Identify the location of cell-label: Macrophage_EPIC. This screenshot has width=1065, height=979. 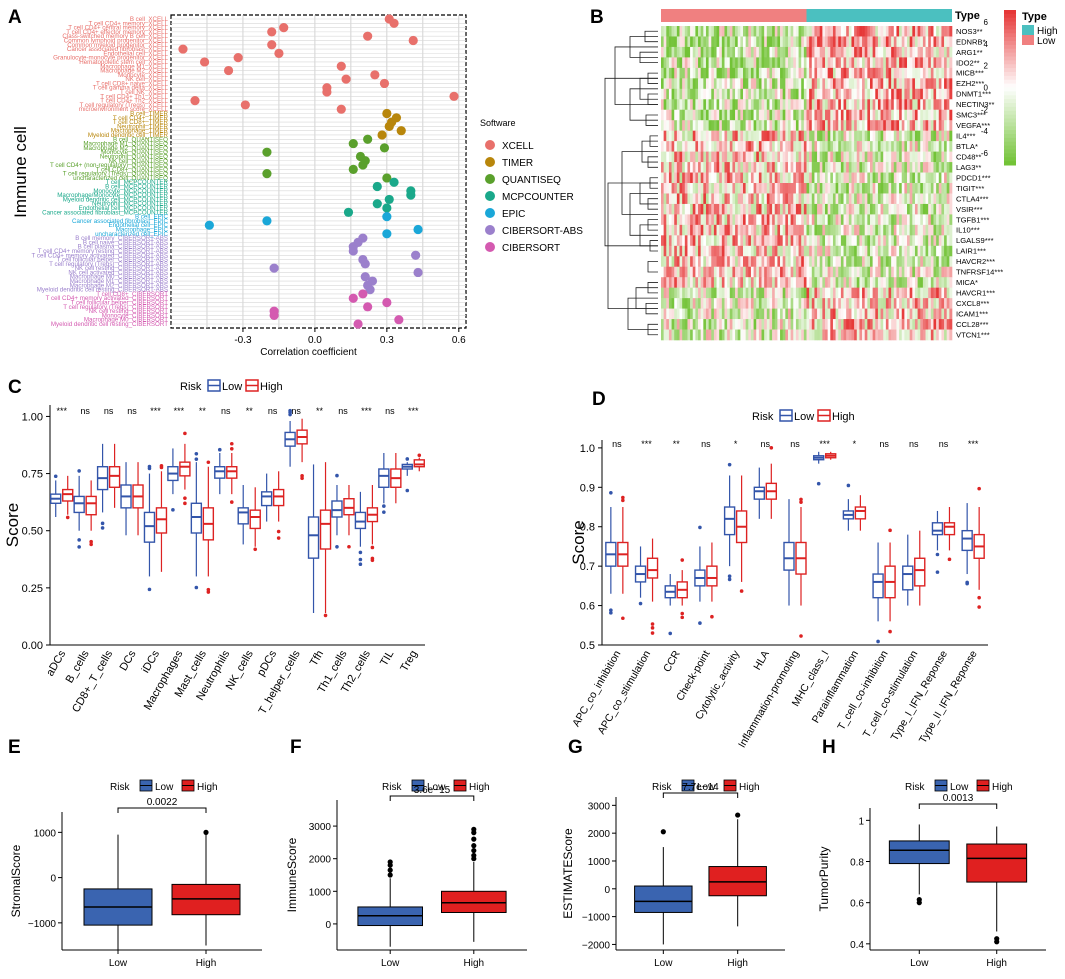
(142, 229).